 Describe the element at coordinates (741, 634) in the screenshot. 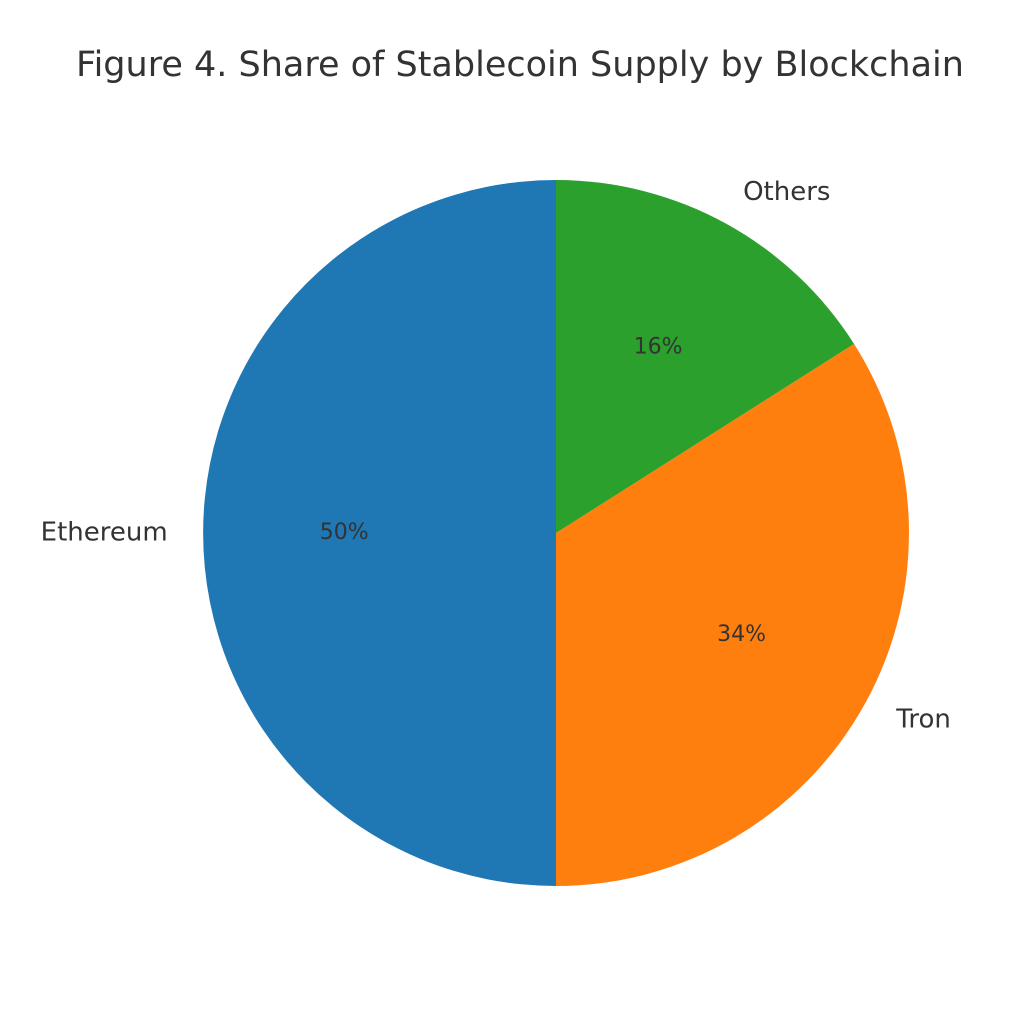

I see `percent-label: 34%` at that location.